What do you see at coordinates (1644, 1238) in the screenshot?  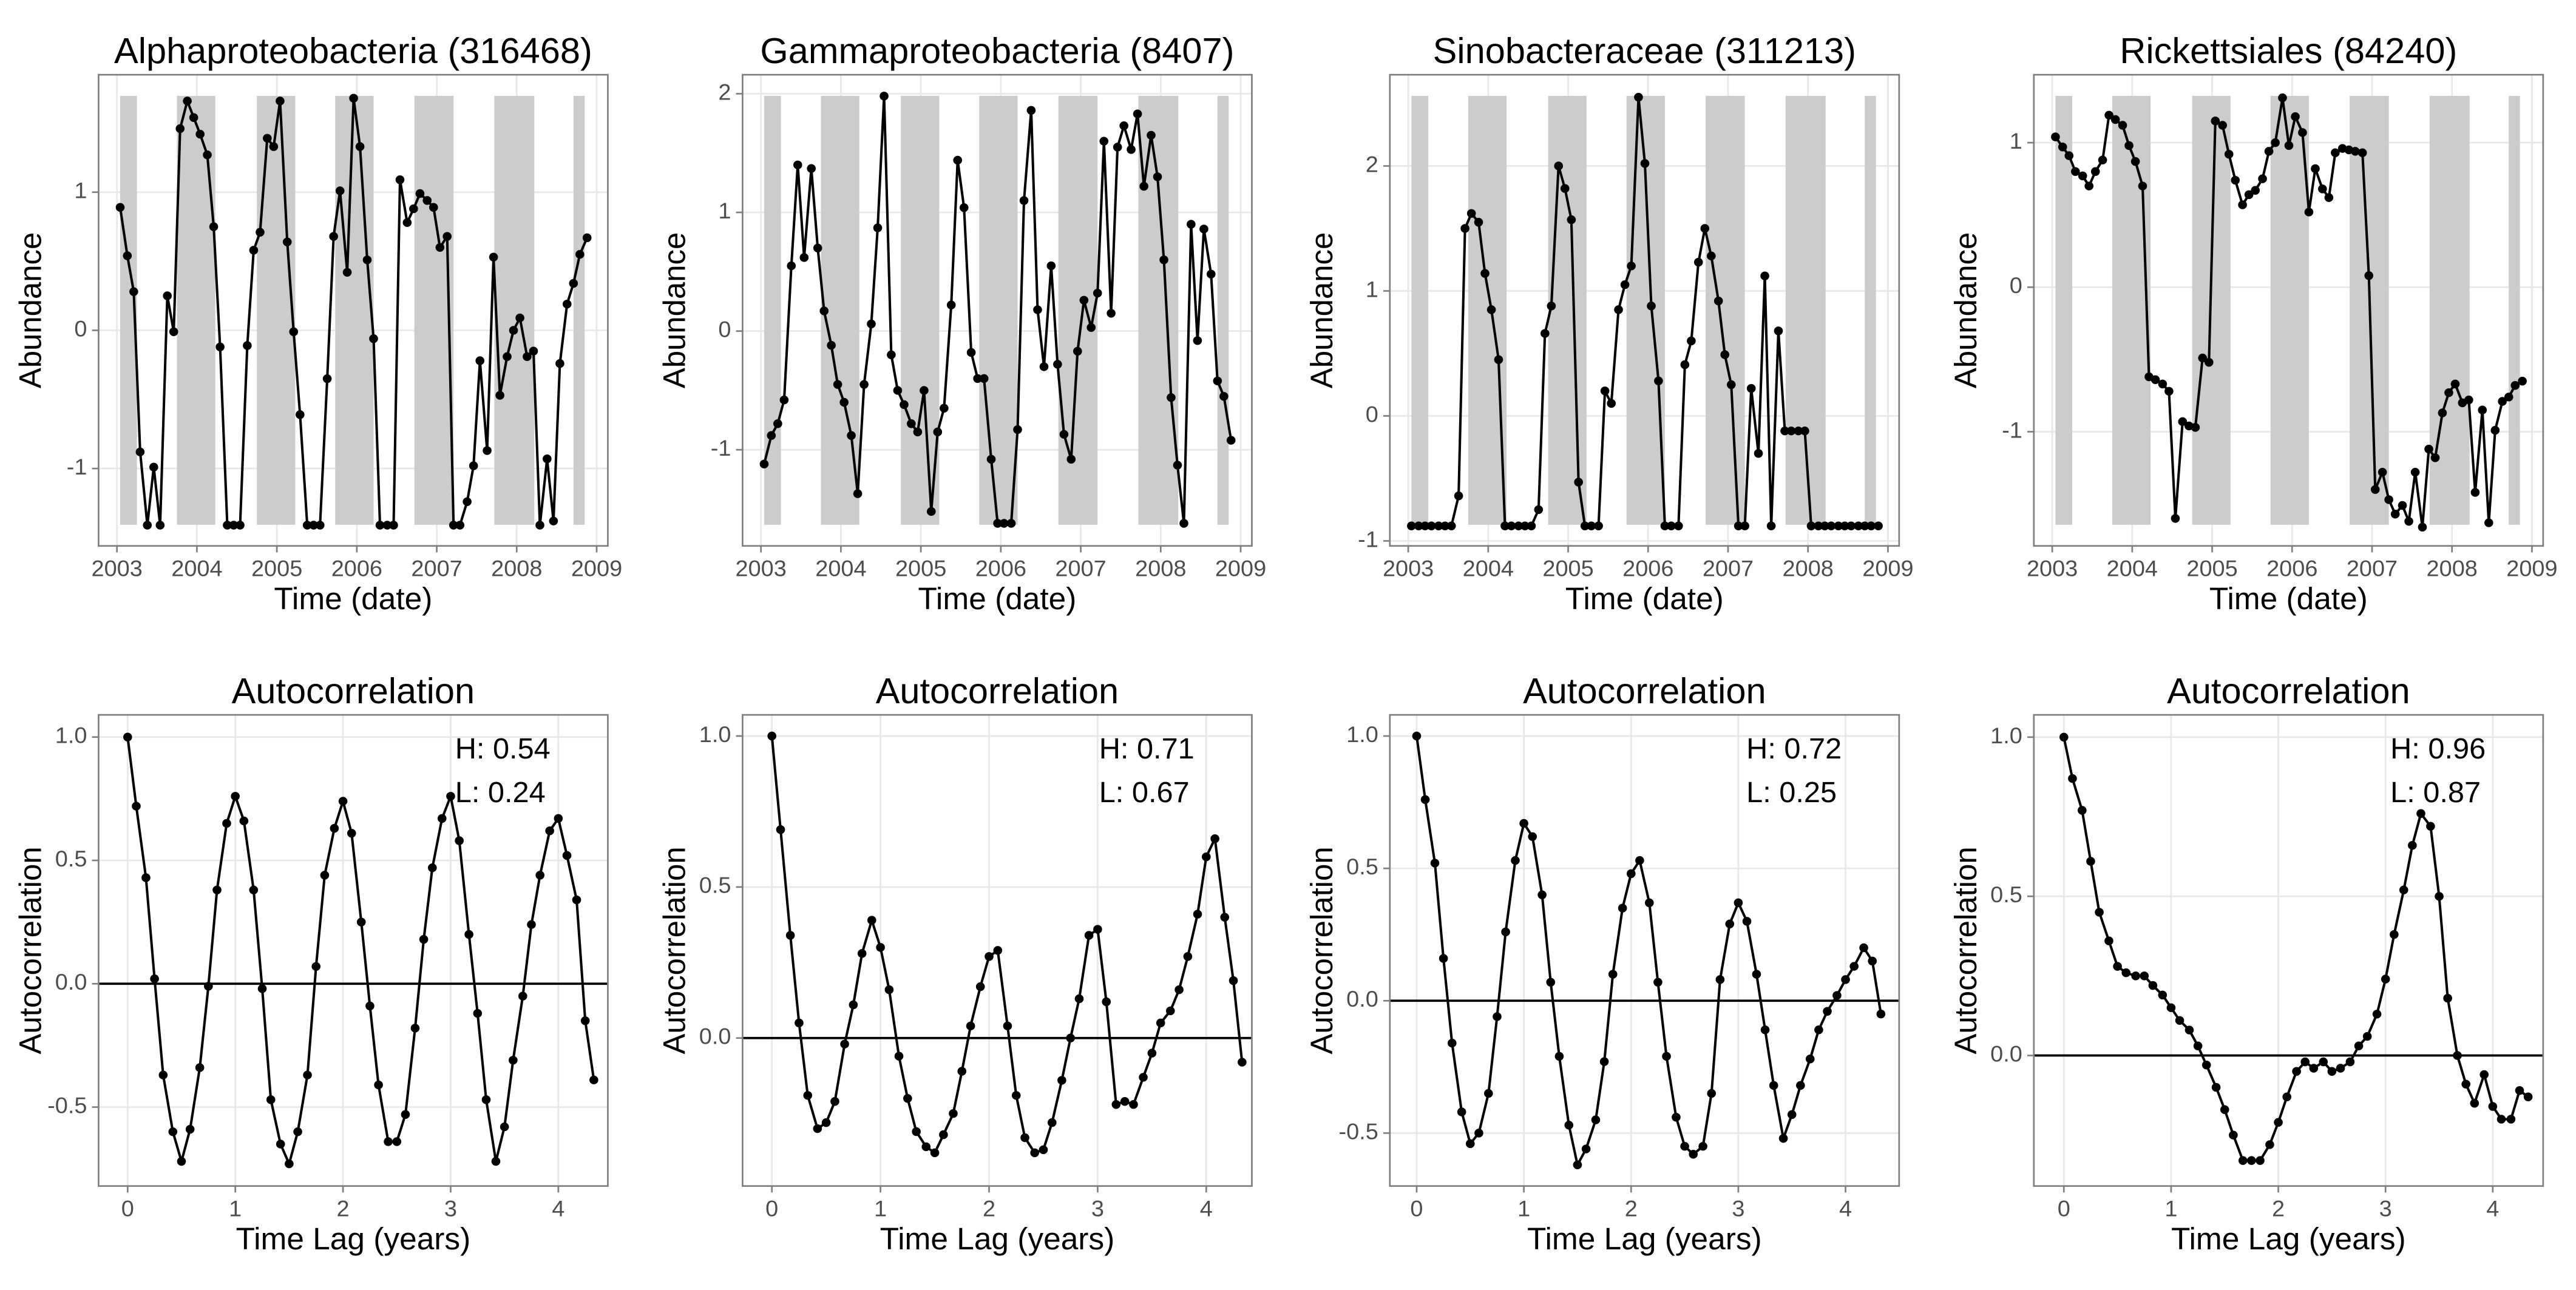 I see `x-axis-label: Time Lag (years)` at bounding box center [1644, 1238].